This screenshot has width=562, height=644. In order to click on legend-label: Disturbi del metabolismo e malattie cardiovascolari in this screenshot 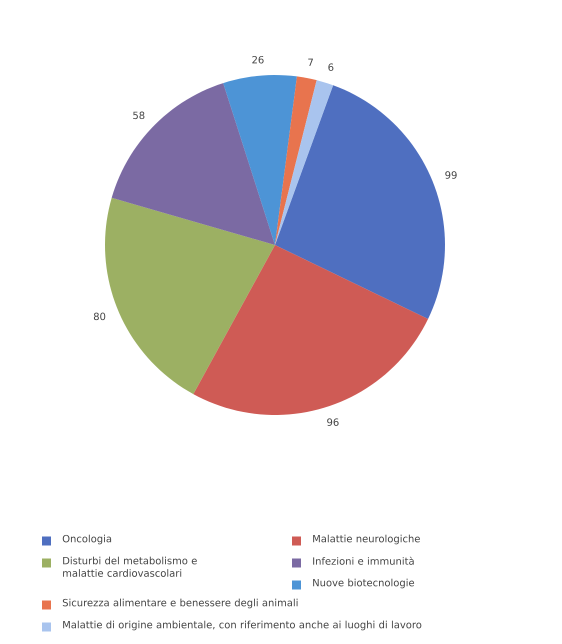, I will do `click(130, 566)`.